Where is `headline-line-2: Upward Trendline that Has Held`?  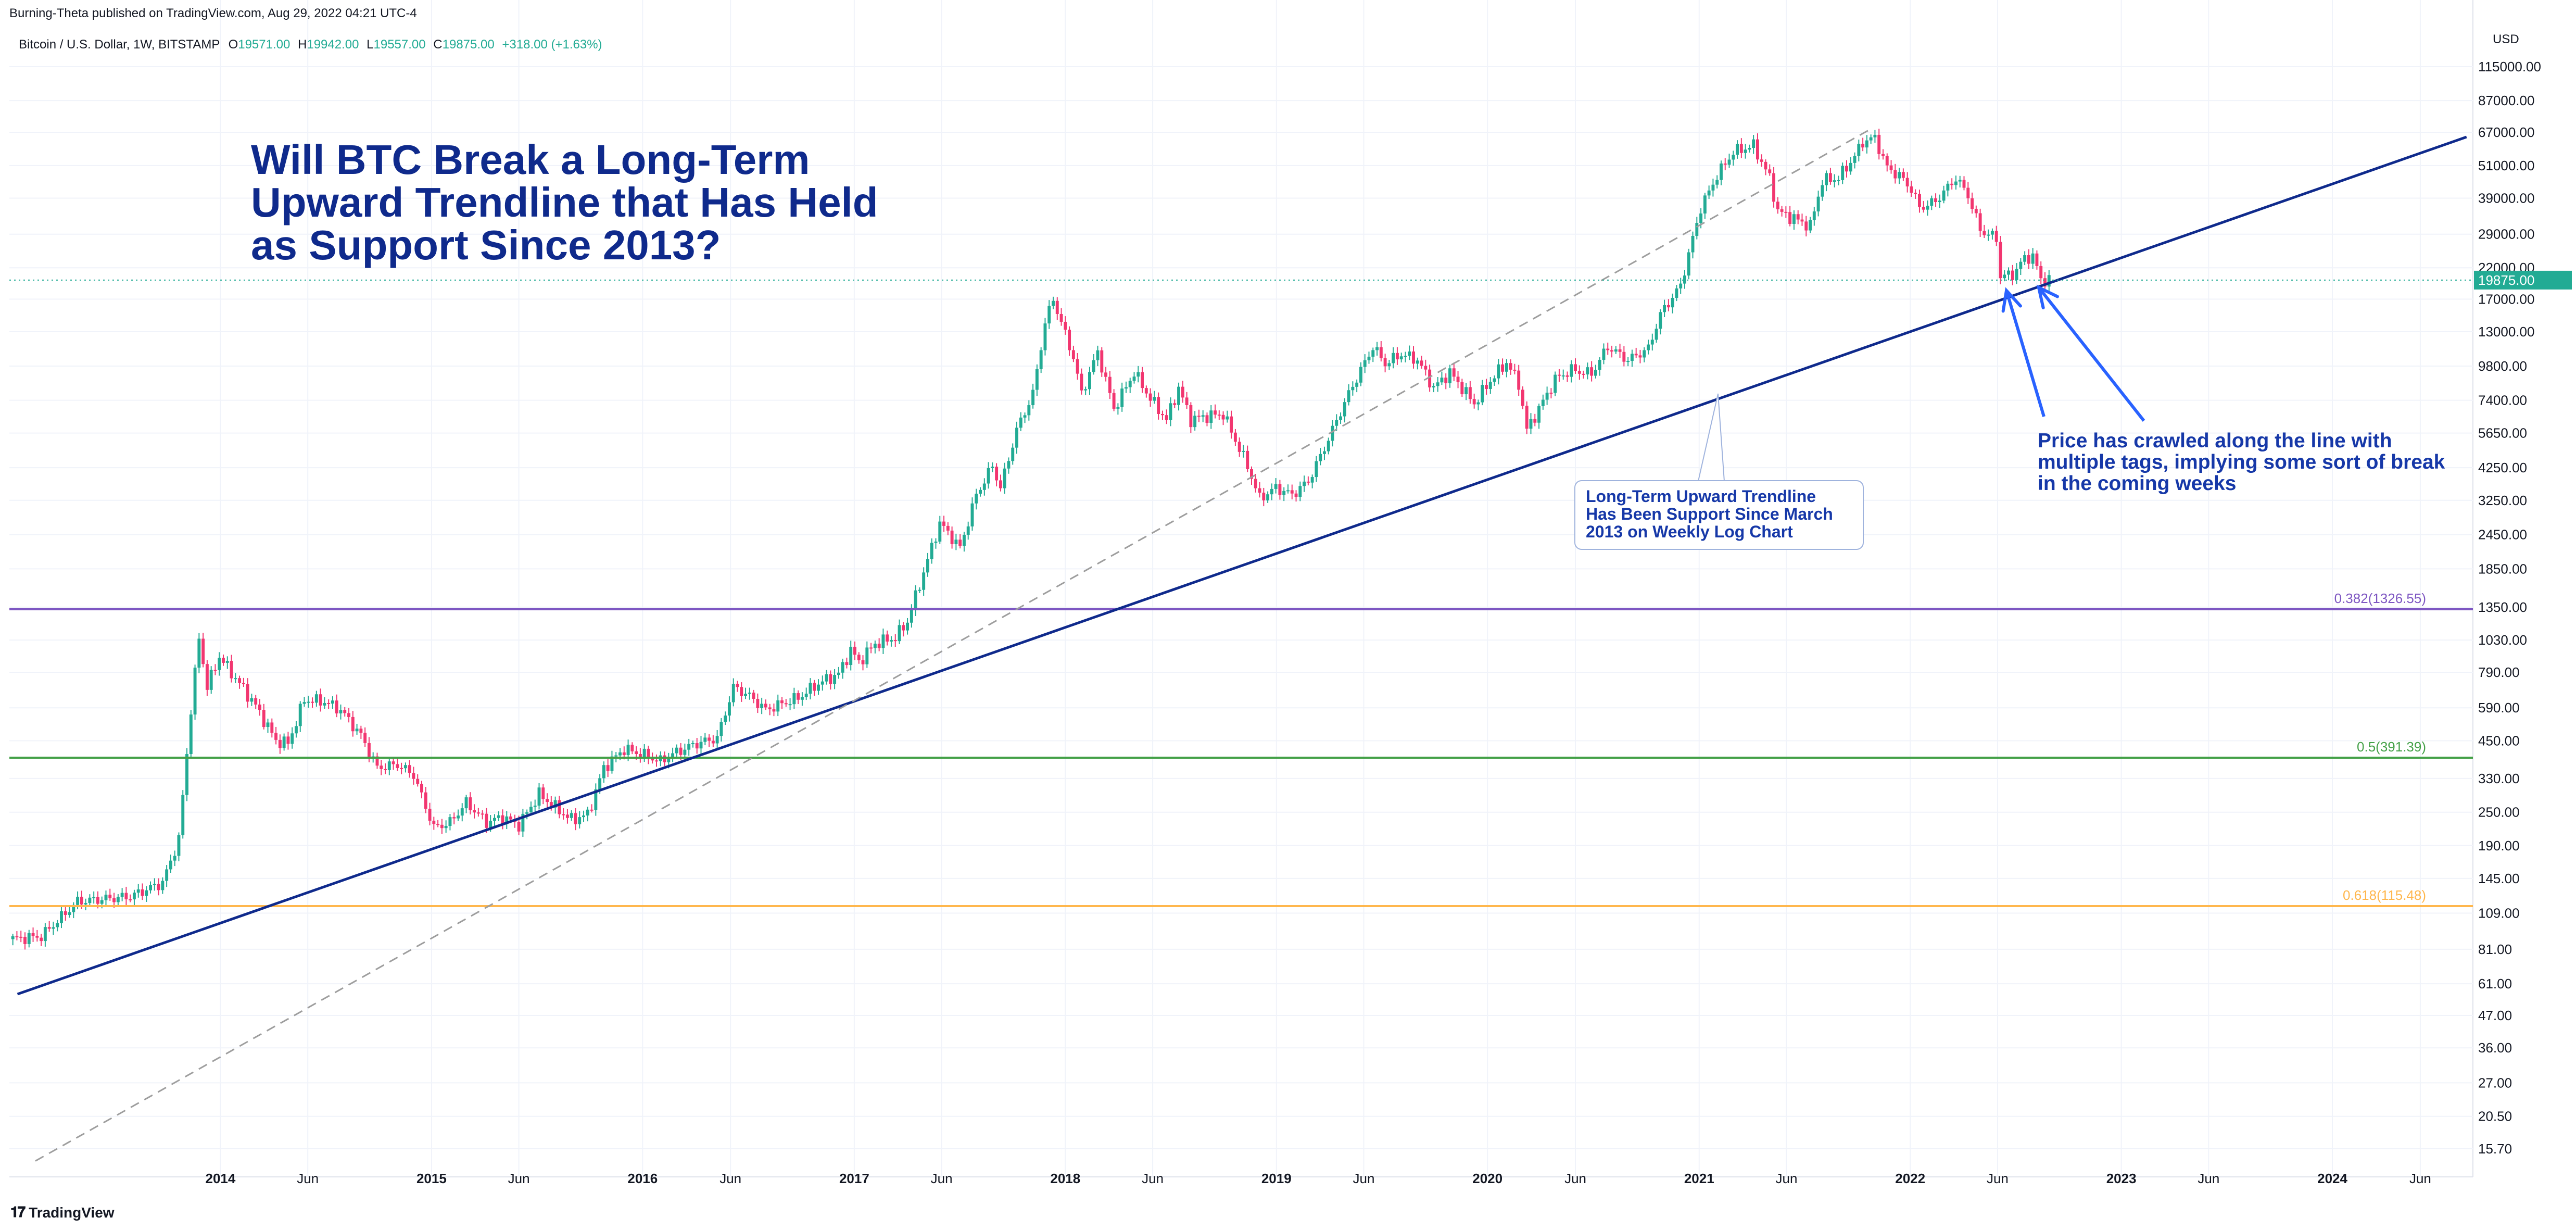
headline-line-2: Upward Trendline that Has Held is located at coordinates (564, 202).